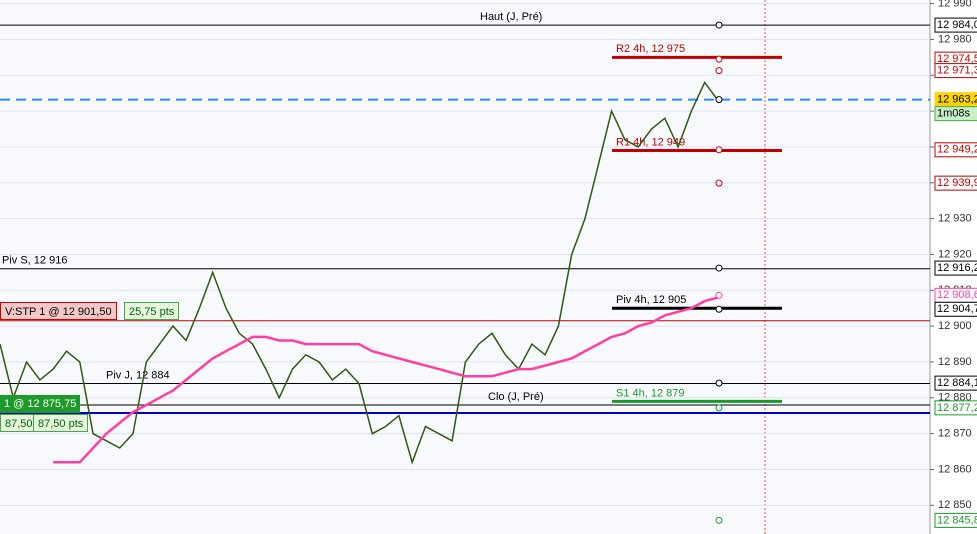 The height and width of the screenshot is (534, 977). I want to click on price-tag-label: 12 877,2, so click(957, 408).